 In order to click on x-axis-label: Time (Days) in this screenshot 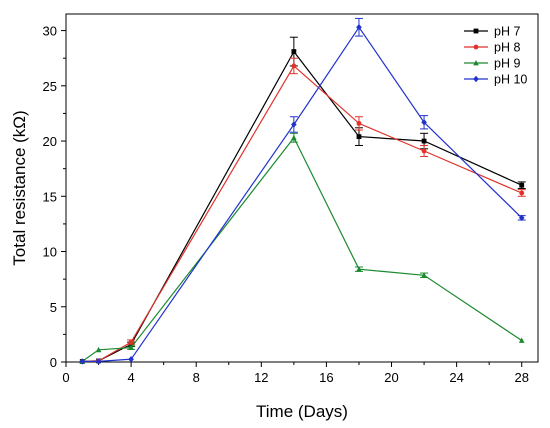, I will do `click(302, 411)`.